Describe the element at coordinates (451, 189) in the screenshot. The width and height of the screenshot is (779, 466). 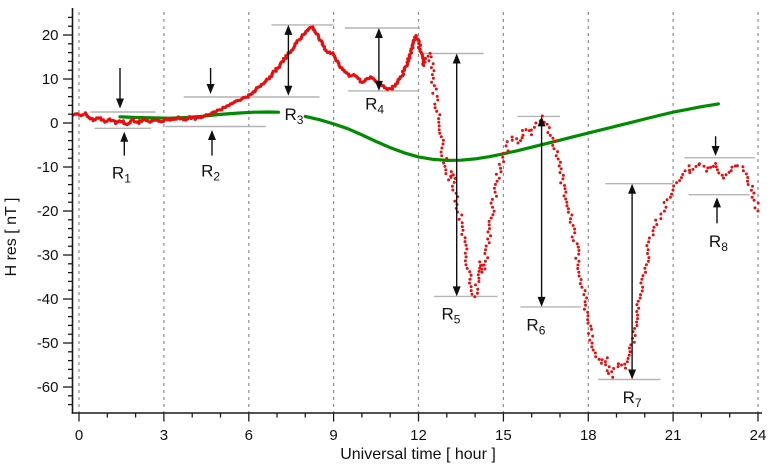
I see `R5-annotation: R5` at that location.